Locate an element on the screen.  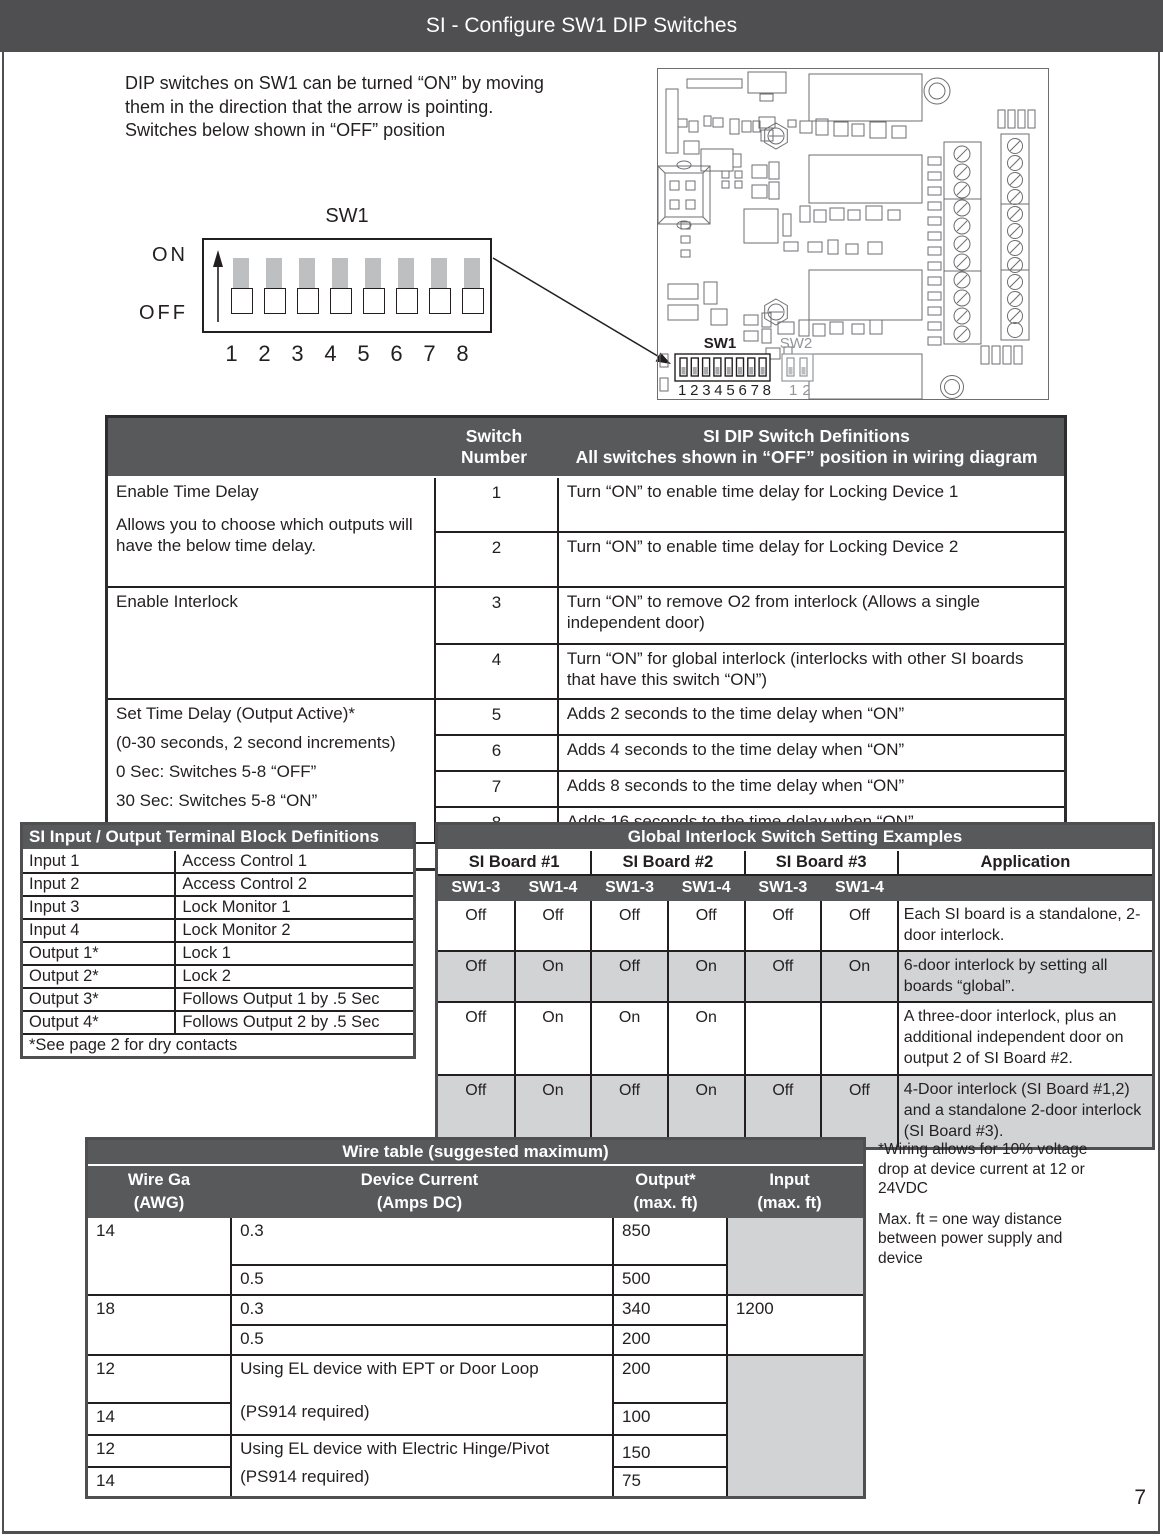
output-ft: 340 is located at coordinates (670, 1310).